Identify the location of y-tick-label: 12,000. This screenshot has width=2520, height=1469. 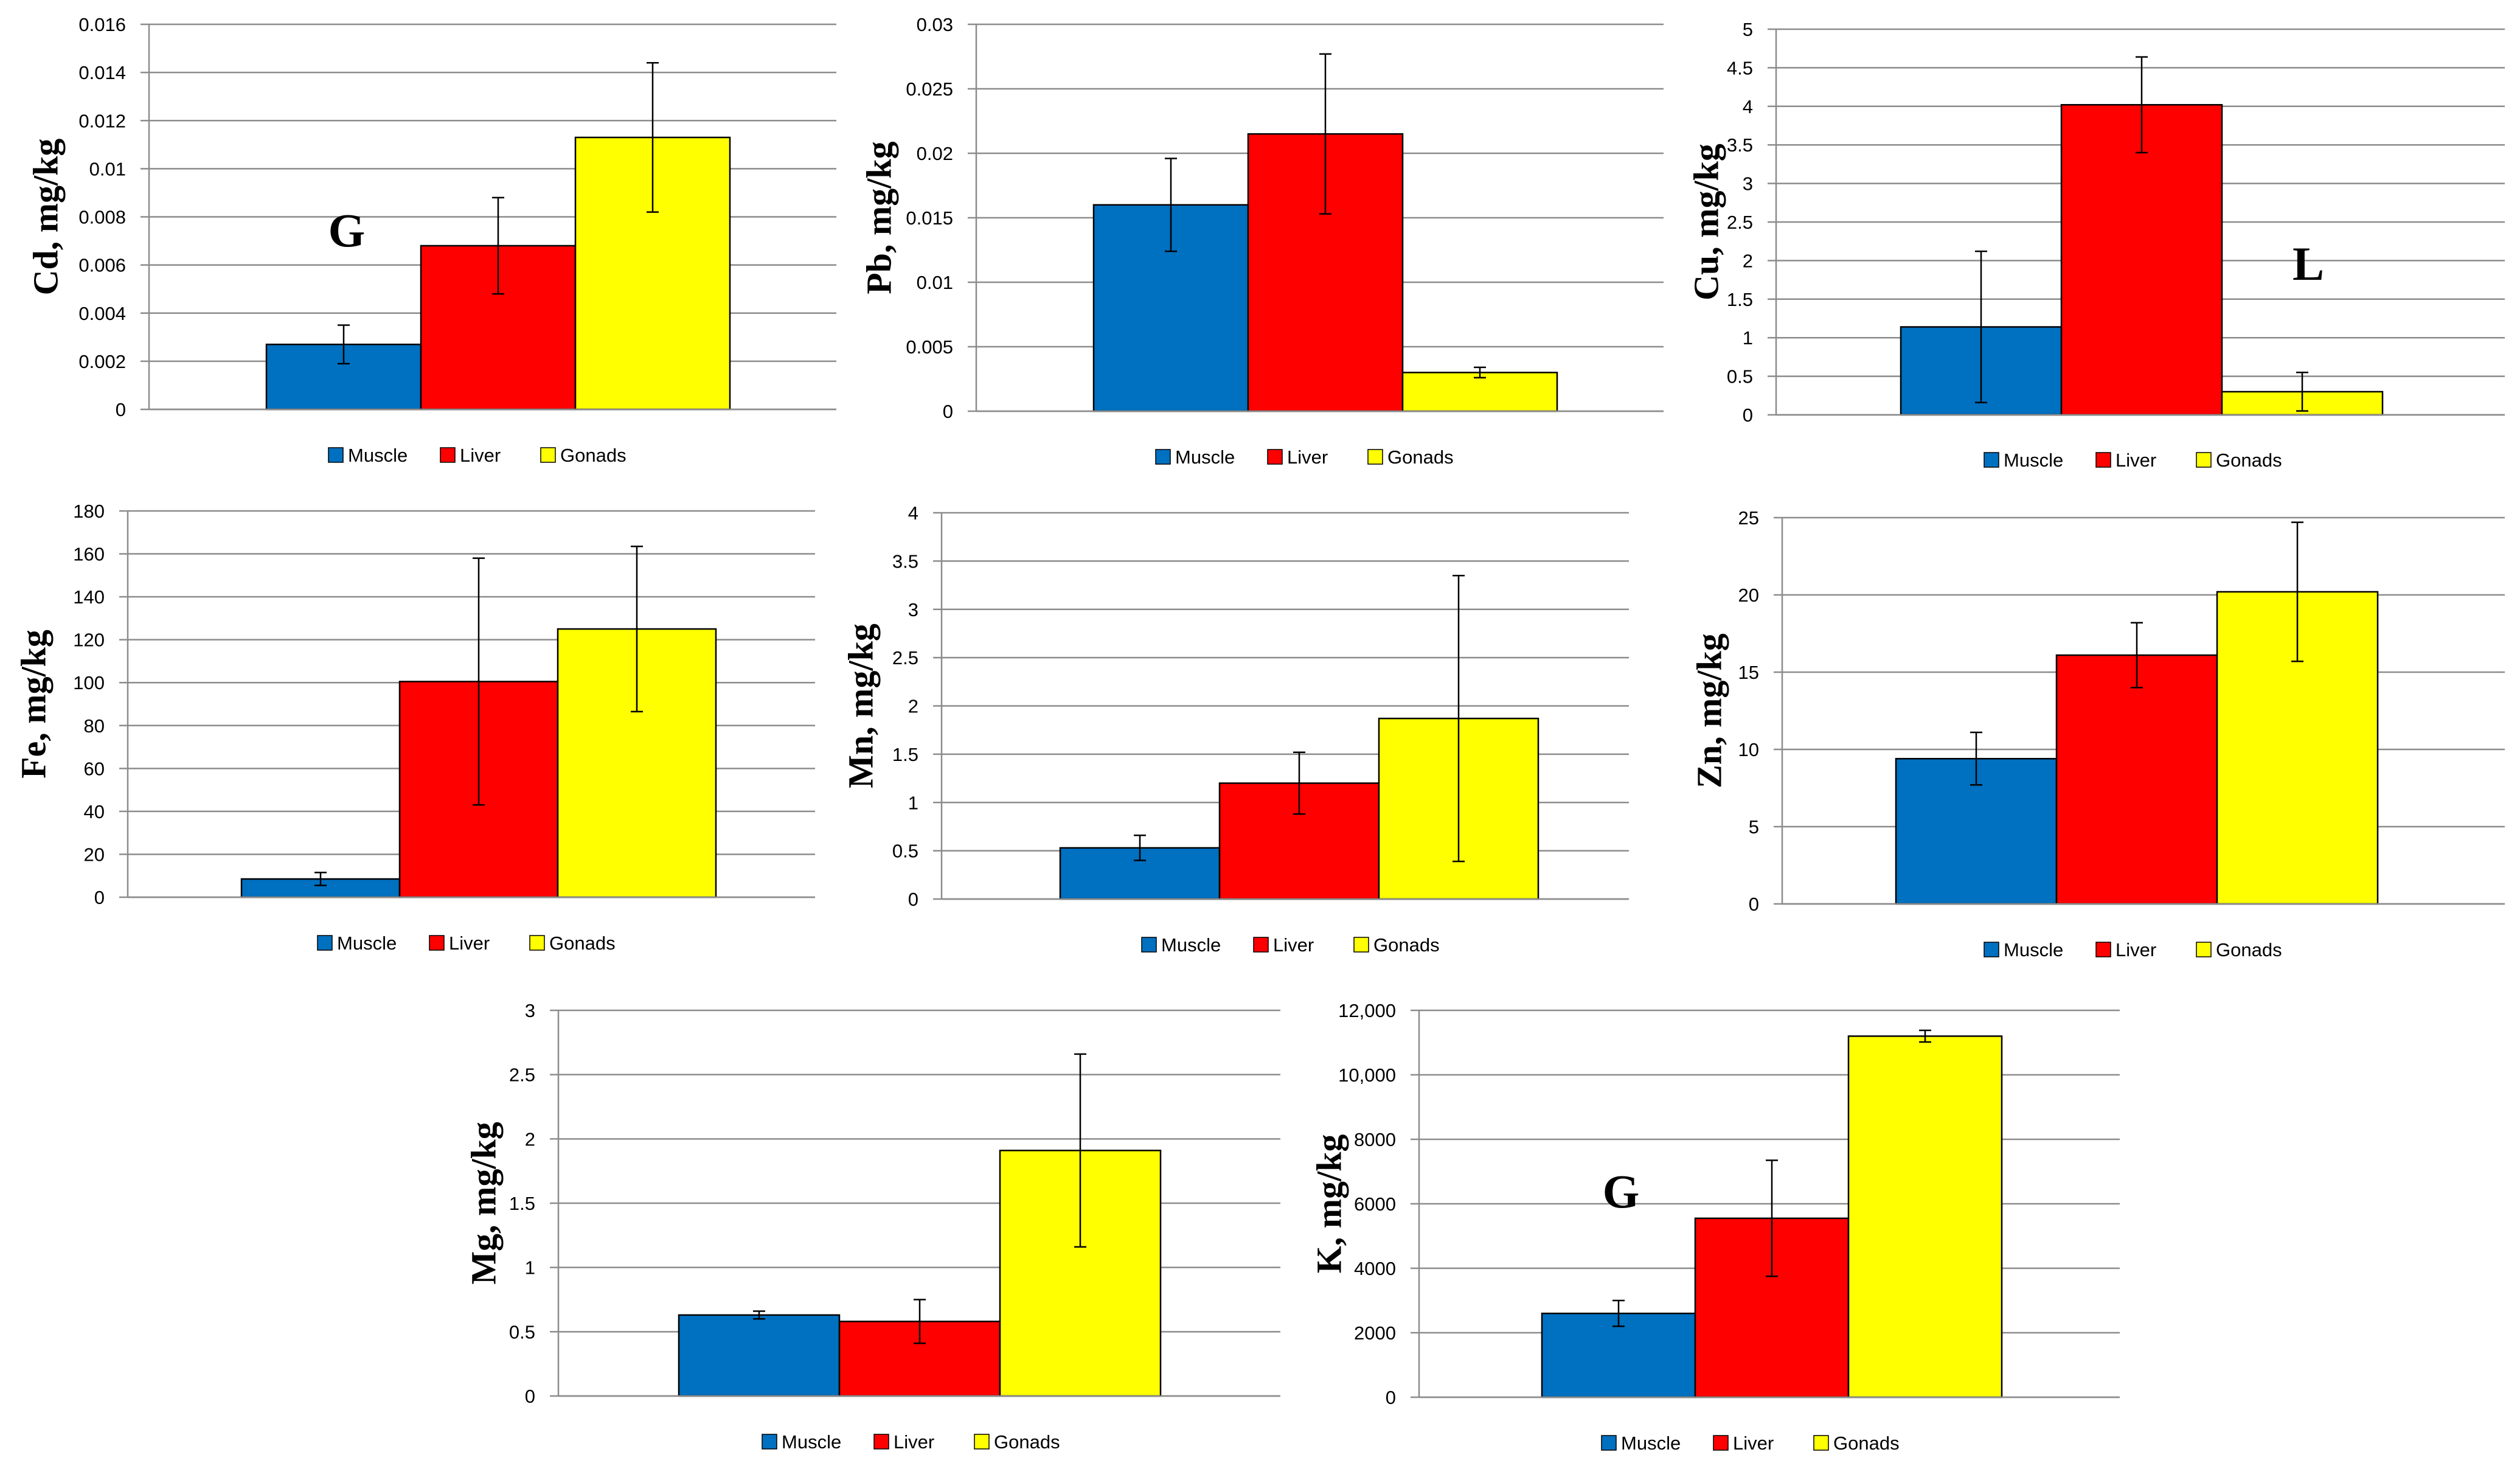
(1367, 1011).